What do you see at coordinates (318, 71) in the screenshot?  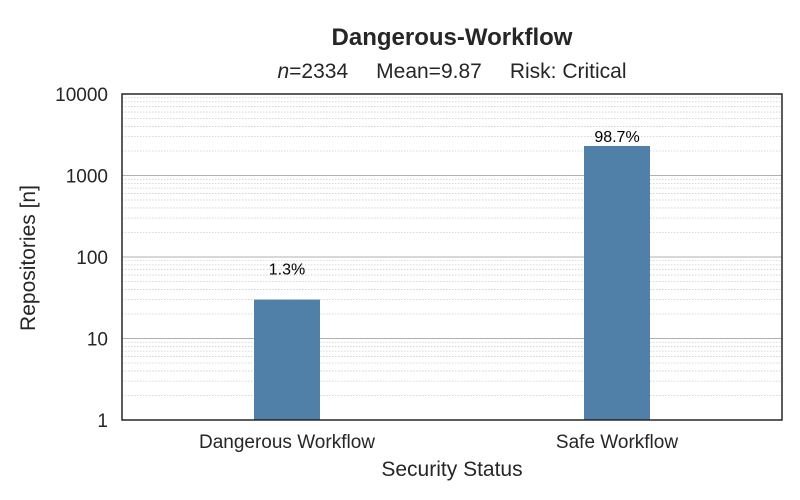 I see `subtitle-n-value: =2334` at bounding box center [318, 71].